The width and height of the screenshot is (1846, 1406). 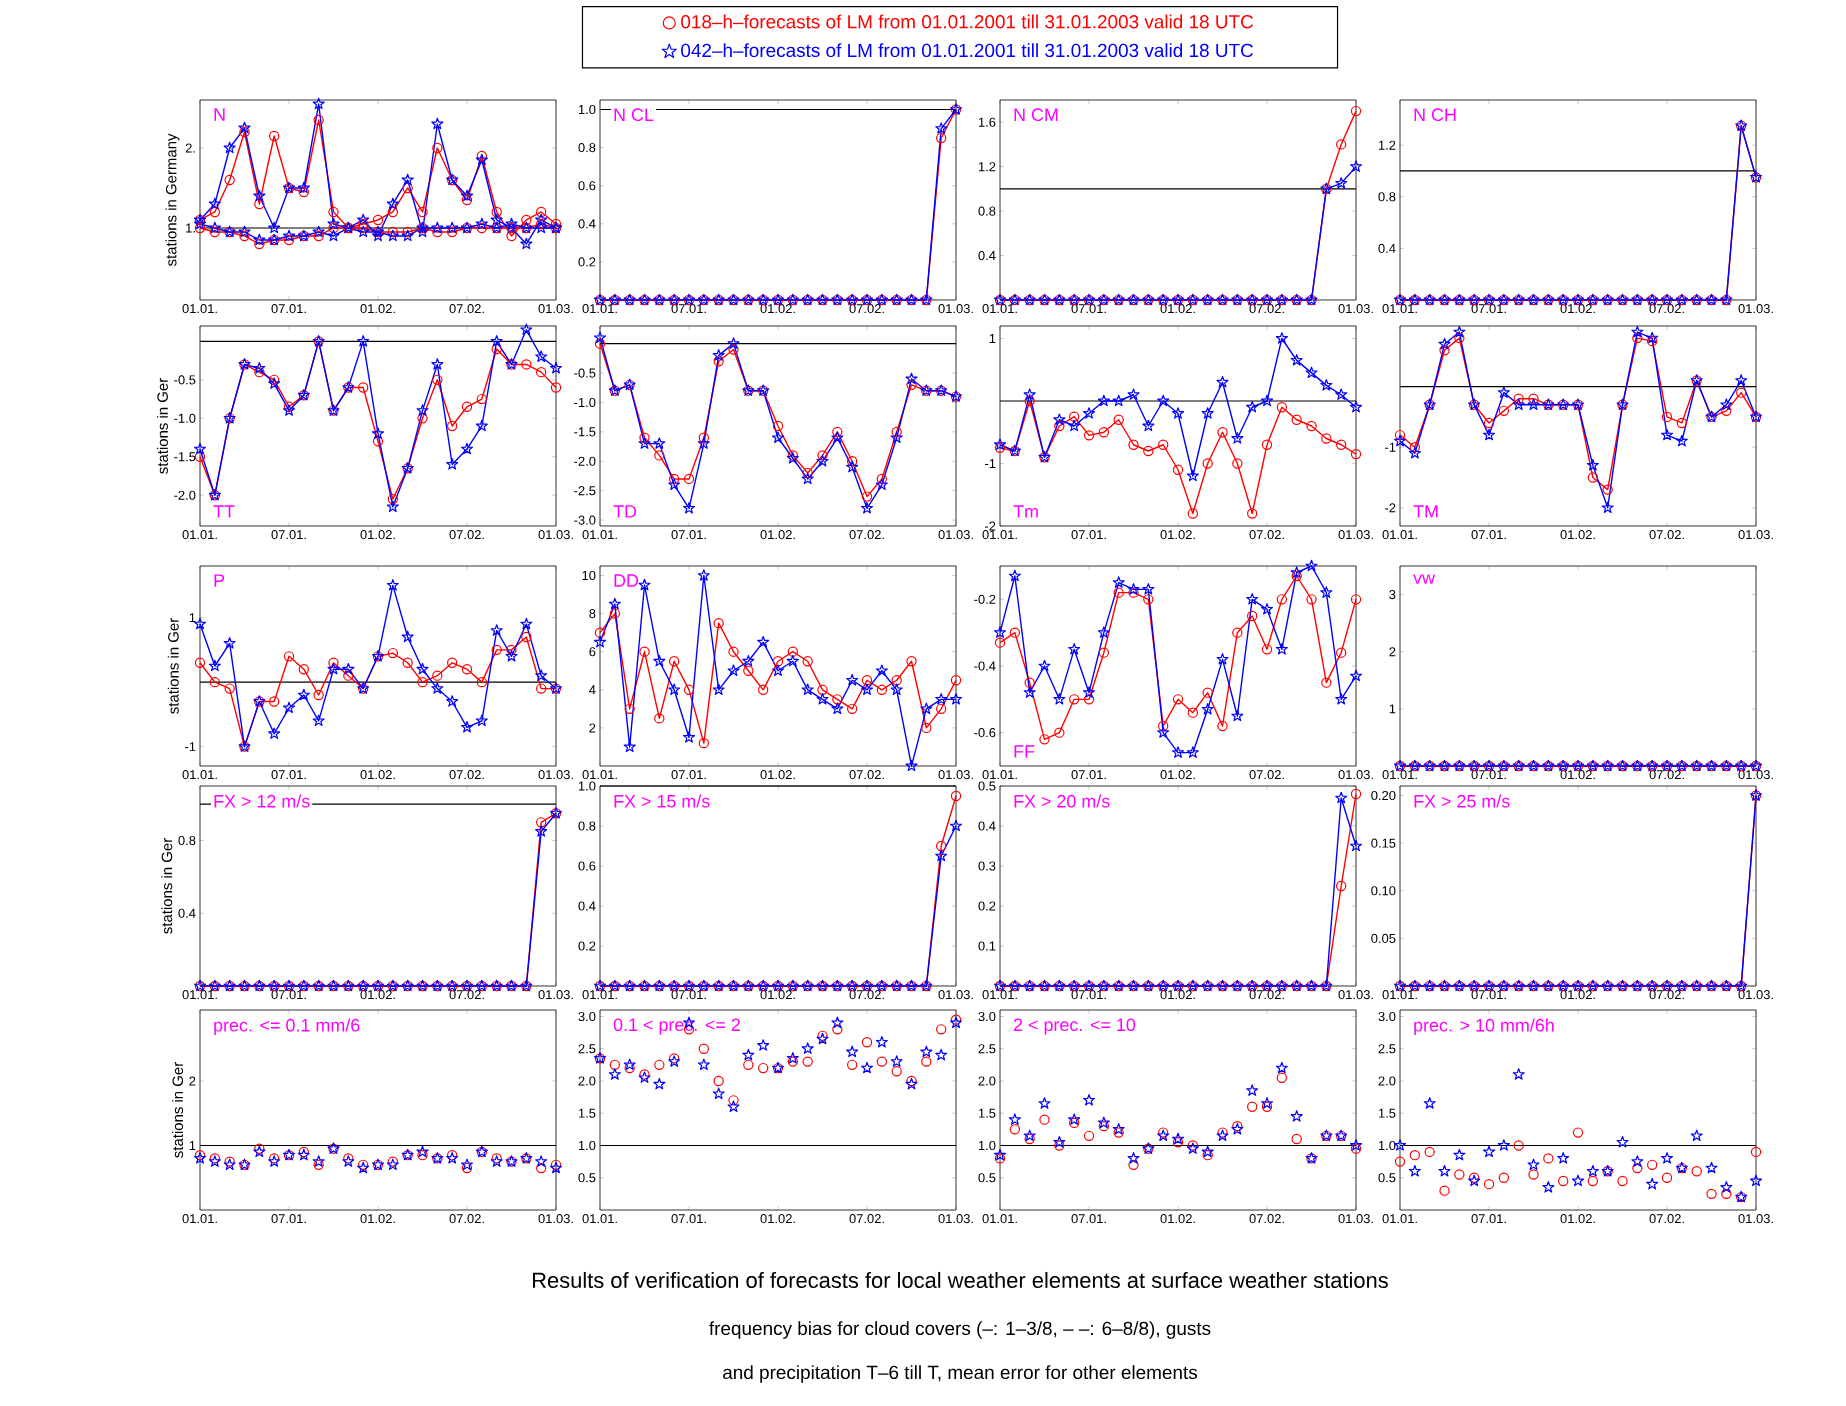 What do you see at coordinates (219, 580) in the screenshot?
I see `chart-title: P` at bounding box center [219, 580].